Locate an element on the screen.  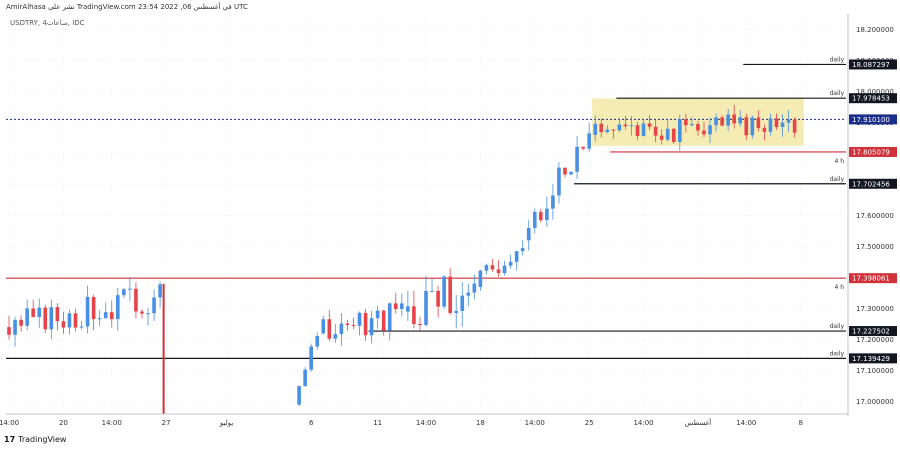
tradingview-brand: 17 TradingView is located at coordinates (35, 439).